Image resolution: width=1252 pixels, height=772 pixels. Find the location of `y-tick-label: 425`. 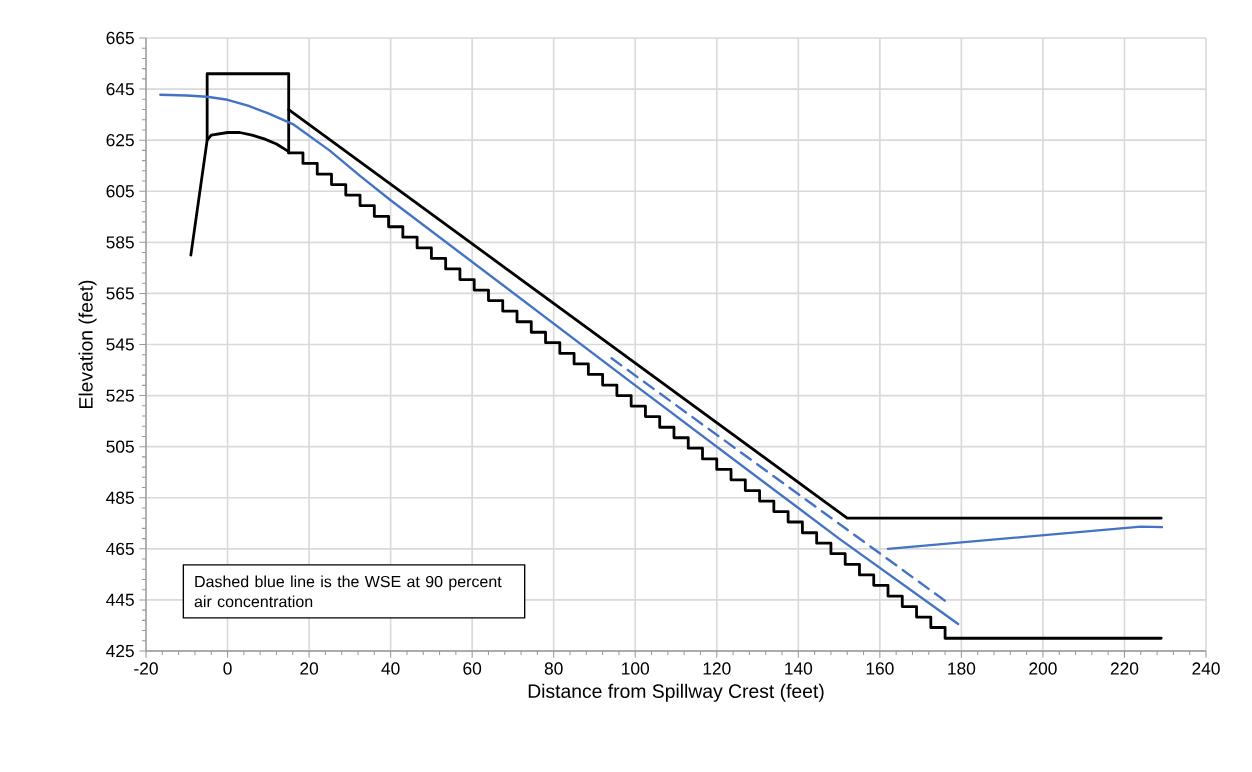

y-tick-label: 425 is located at coordinates (120, 651).